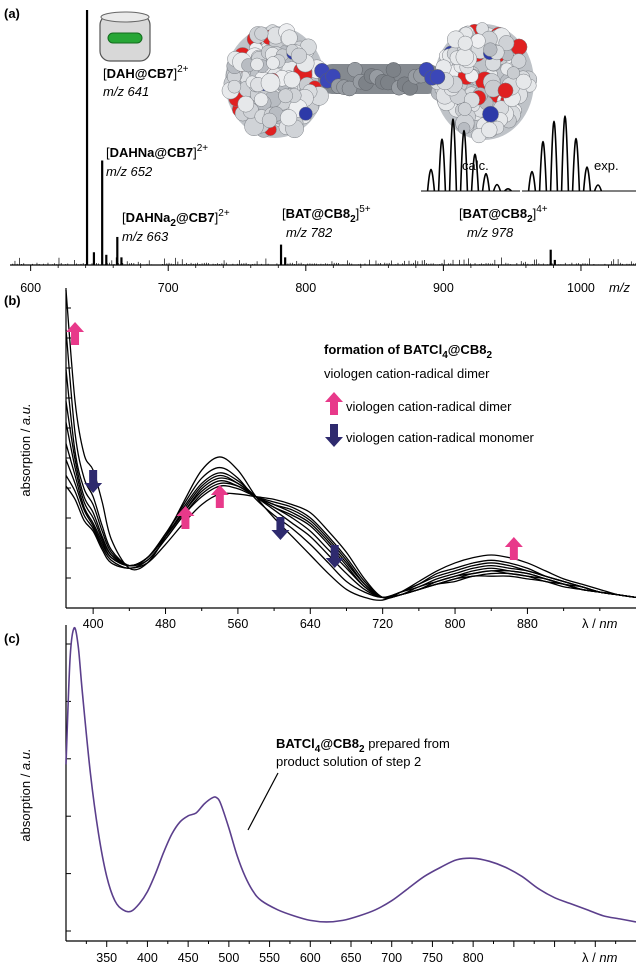 The image size is (636, 965). I want to click on peak-label-mz: m/z 652, so click(129, 171).